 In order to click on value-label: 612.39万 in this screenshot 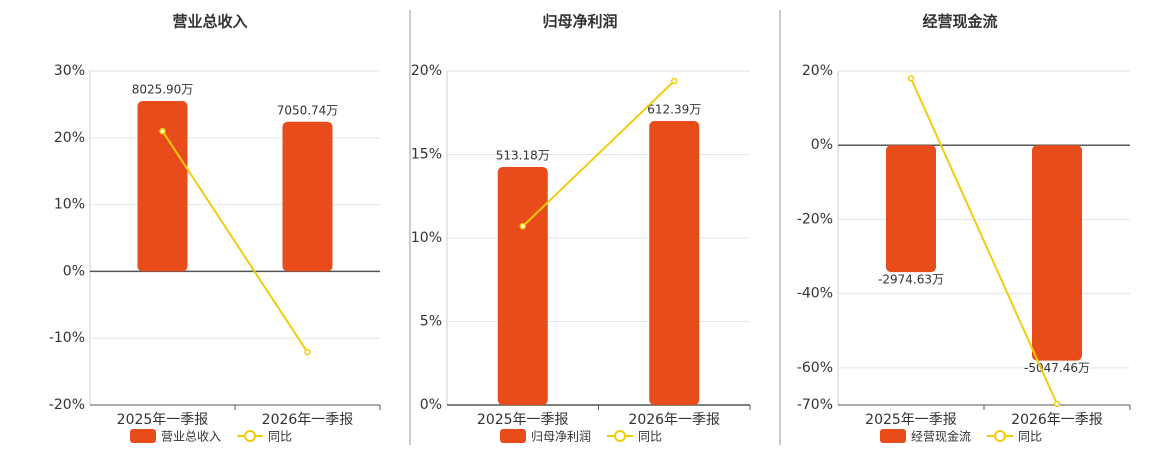, I will do `click(674, 109)`.